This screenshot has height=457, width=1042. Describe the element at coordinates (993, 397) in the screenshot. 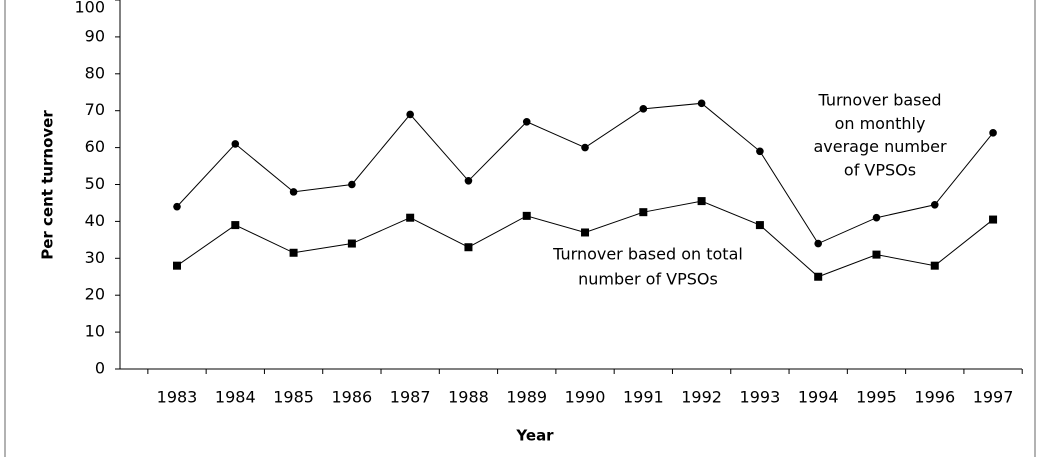

I see `x-tick-label: 1997` at that location.